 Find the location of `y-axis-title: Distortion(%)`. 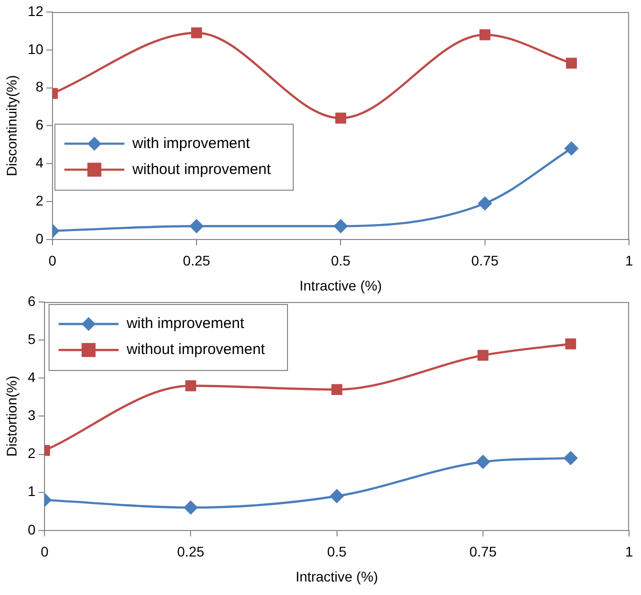

y-axis-title: Distortion(%) is located at coordinates (11, 416).